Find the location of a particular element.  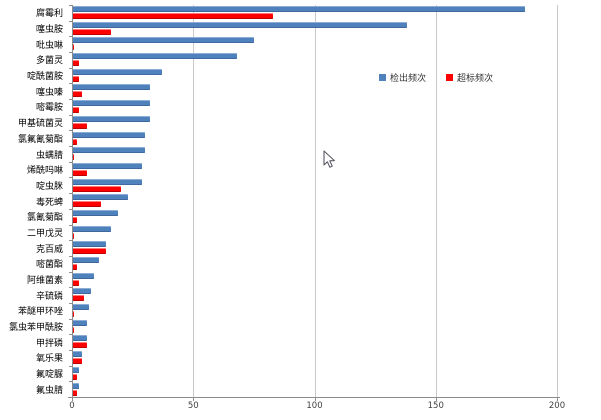

category-label: 嘧菌酯 is located at coordinates (49, 265).